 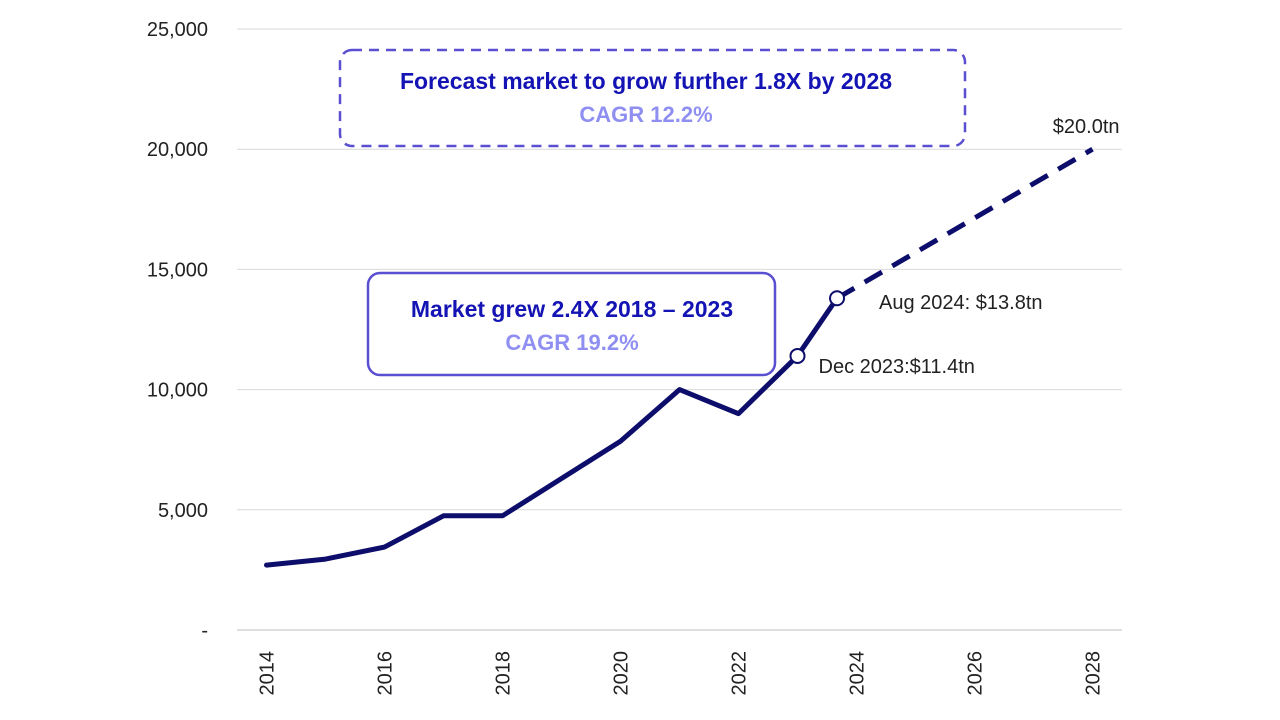 I want to click on y-tick-label: 20,000, so click(x=177, y=150).